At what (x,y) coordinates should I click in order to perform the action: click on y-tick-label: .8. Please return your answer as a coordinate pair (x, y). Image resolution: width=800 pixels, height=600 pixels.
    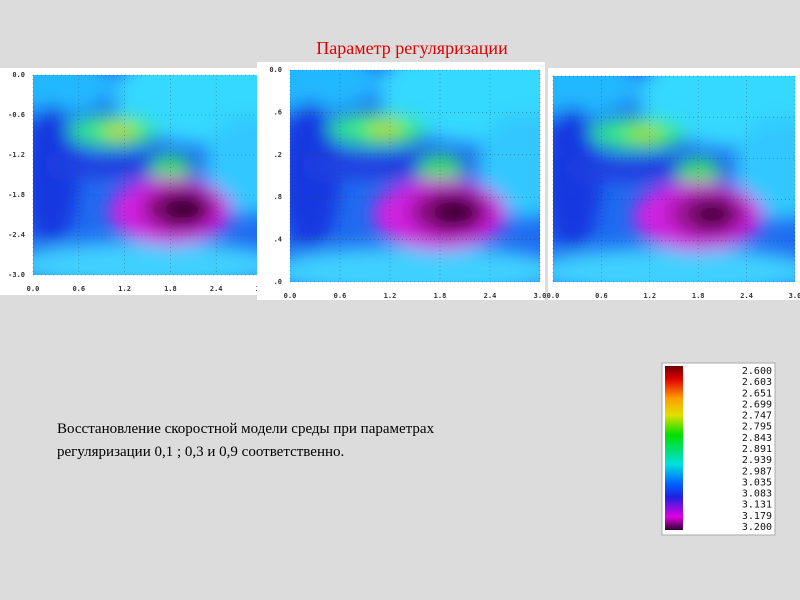
    Looking at the image, I should click on (278, 197).